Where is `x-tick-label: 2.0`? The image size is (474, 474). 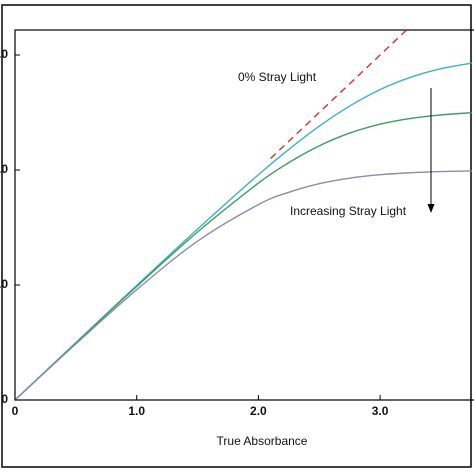
x-tick-label: 2.0 is located at coordinates (258, 411).